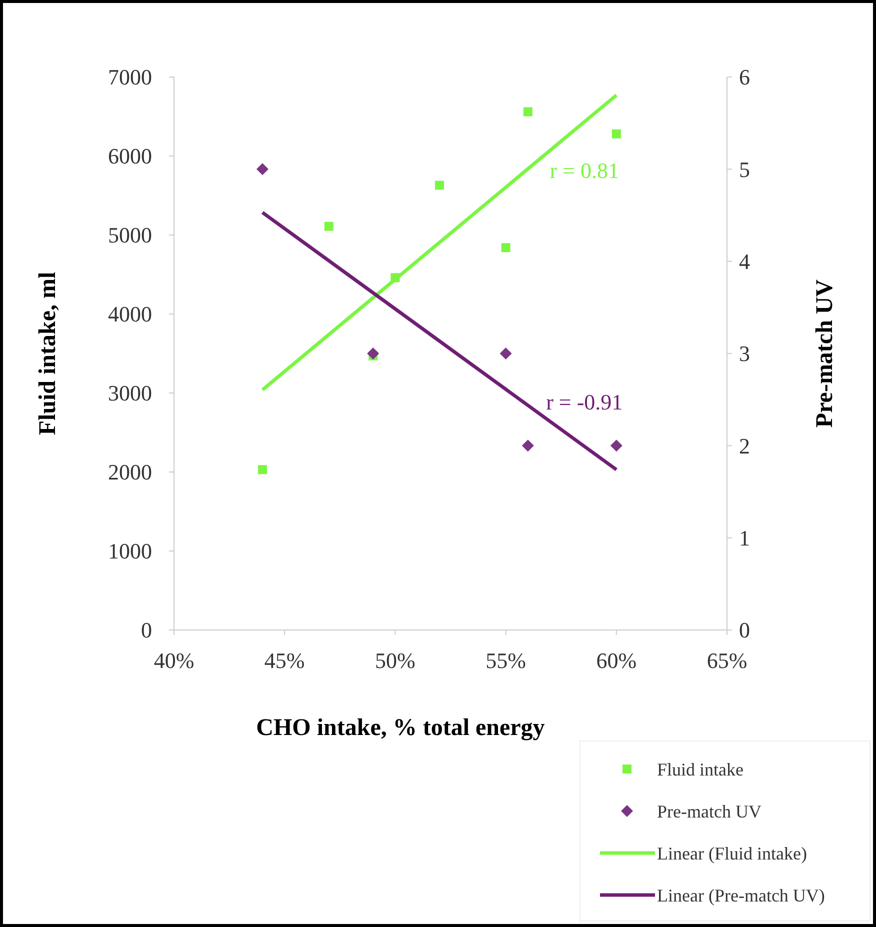 This screenshot has height=927, width=876. What do you see at coordinates (825, 353) in the screenshot?
I see `y2-axis-title: Pre-match UV` at bounding box center [825, 353].